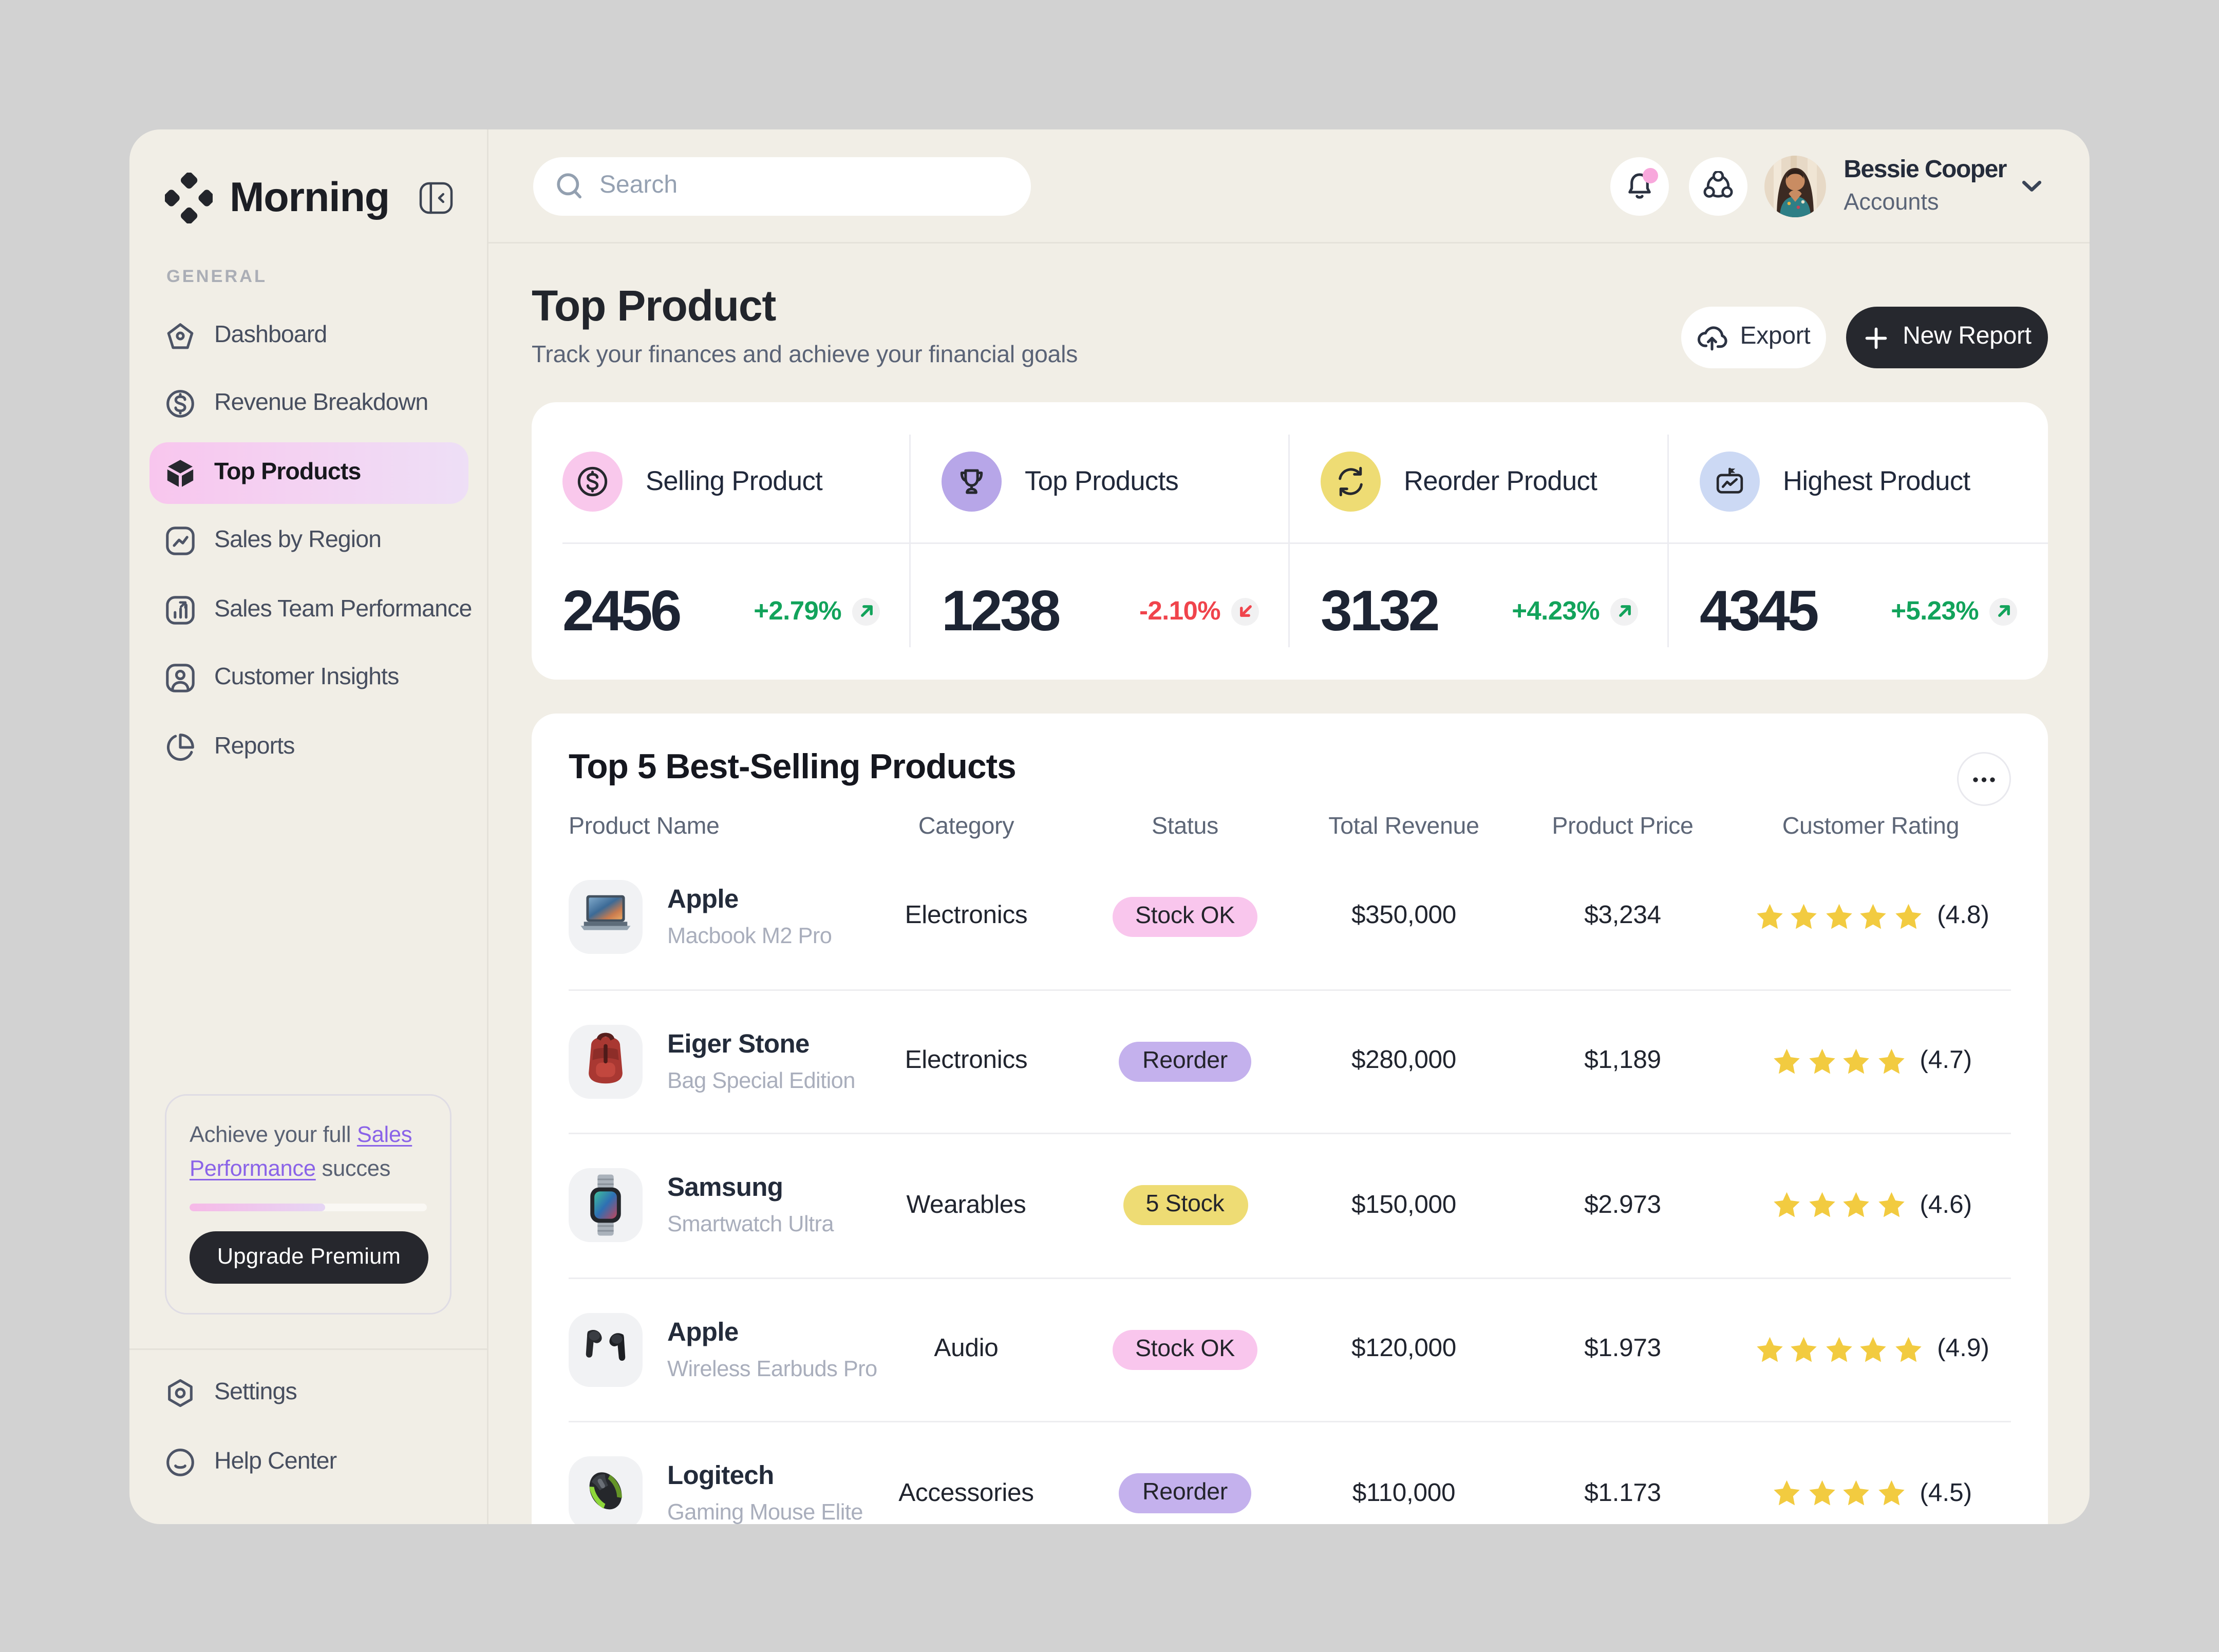 This screenshot has width=2219, height=1652. What do you see at coordinates (817, 611) in the screenshot?
I see `stat-delta: +2.79%` at bounding box center [817, 611].